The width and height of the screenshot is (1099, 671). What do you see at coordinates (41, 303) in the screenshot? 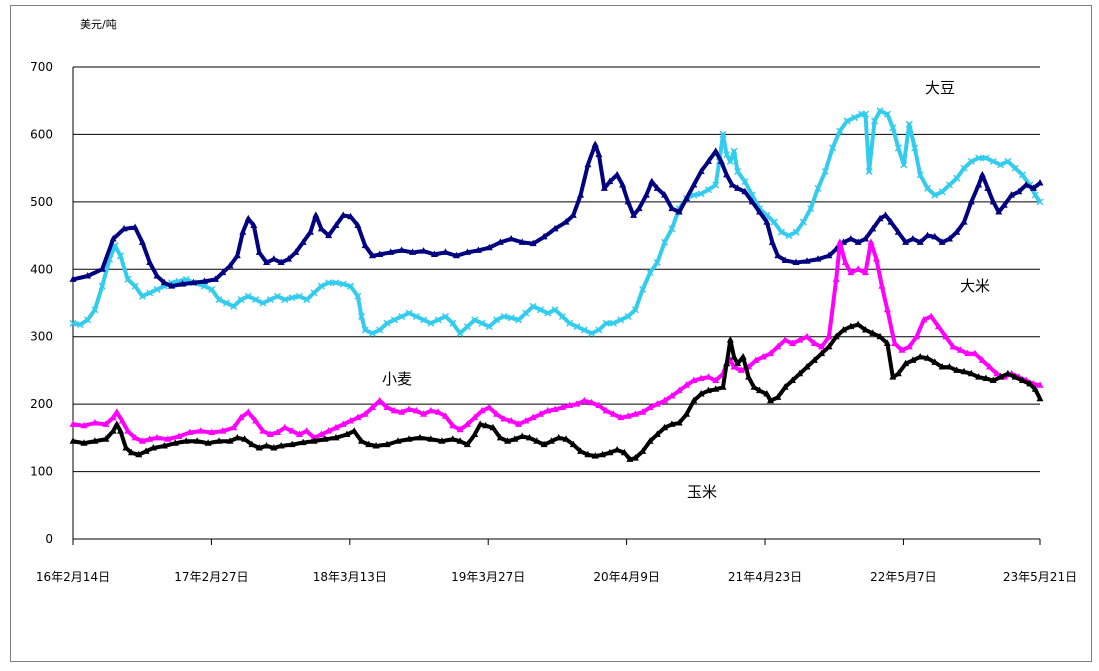
I see `y-tick-labels: 0 100 200 300 400 500 600 700` at bounding box center [41, 303].